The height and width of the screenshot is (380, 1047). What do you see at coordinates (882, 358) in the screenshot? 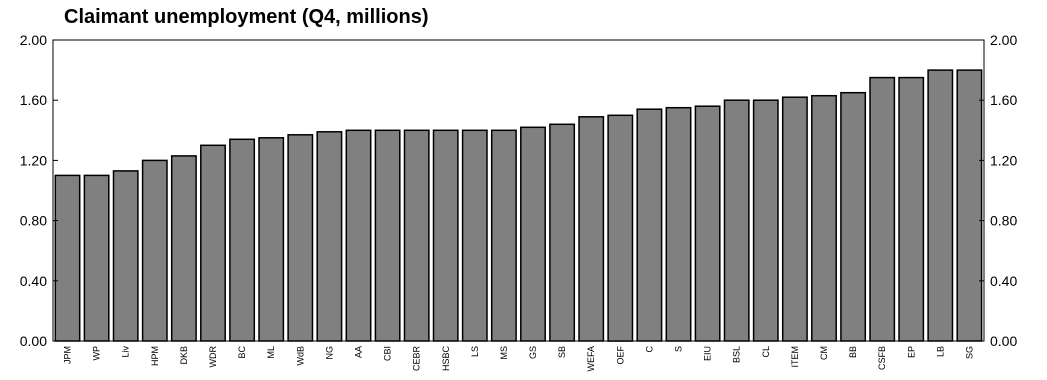
I see `x-tick-label: CSFB` at bounding box center [882, 358].